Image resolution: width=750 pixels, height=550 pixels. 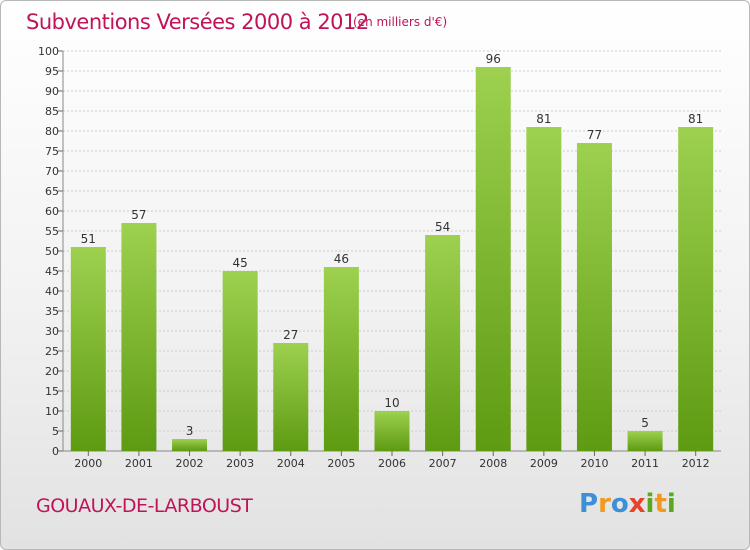 I want to click on x-tick-label-2003: 2003, so click(x=240, y=463).